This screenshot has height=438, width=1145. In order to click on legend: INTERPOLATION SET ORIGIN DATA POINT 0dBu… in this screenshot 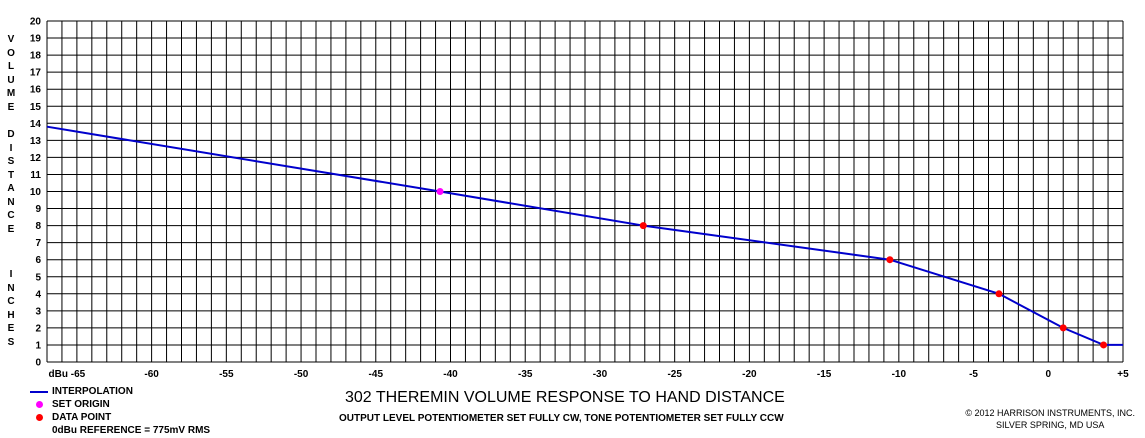, I will do `click(120, 411)`.